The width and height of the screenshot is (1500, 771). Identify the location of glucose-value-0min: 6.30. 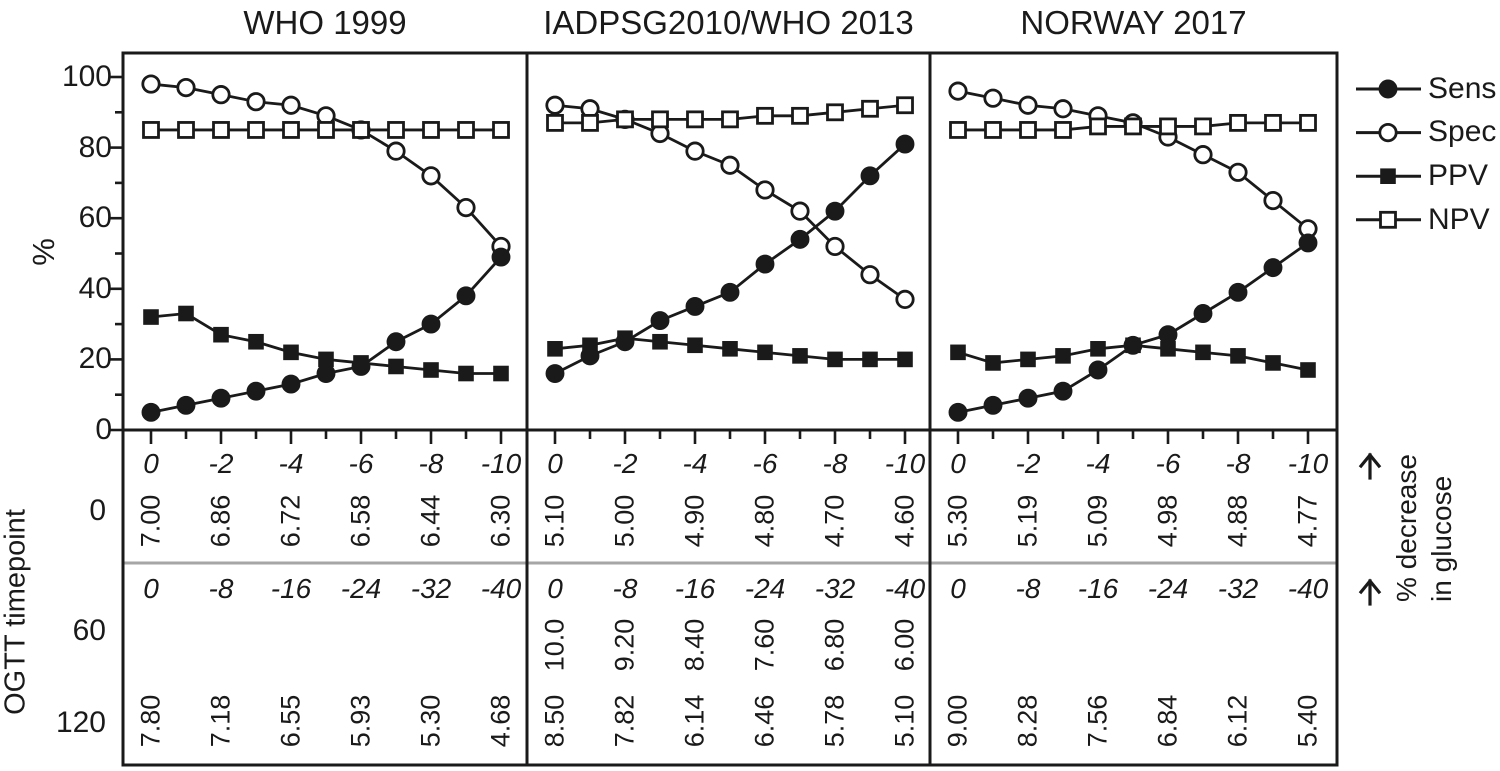
(500, 521).